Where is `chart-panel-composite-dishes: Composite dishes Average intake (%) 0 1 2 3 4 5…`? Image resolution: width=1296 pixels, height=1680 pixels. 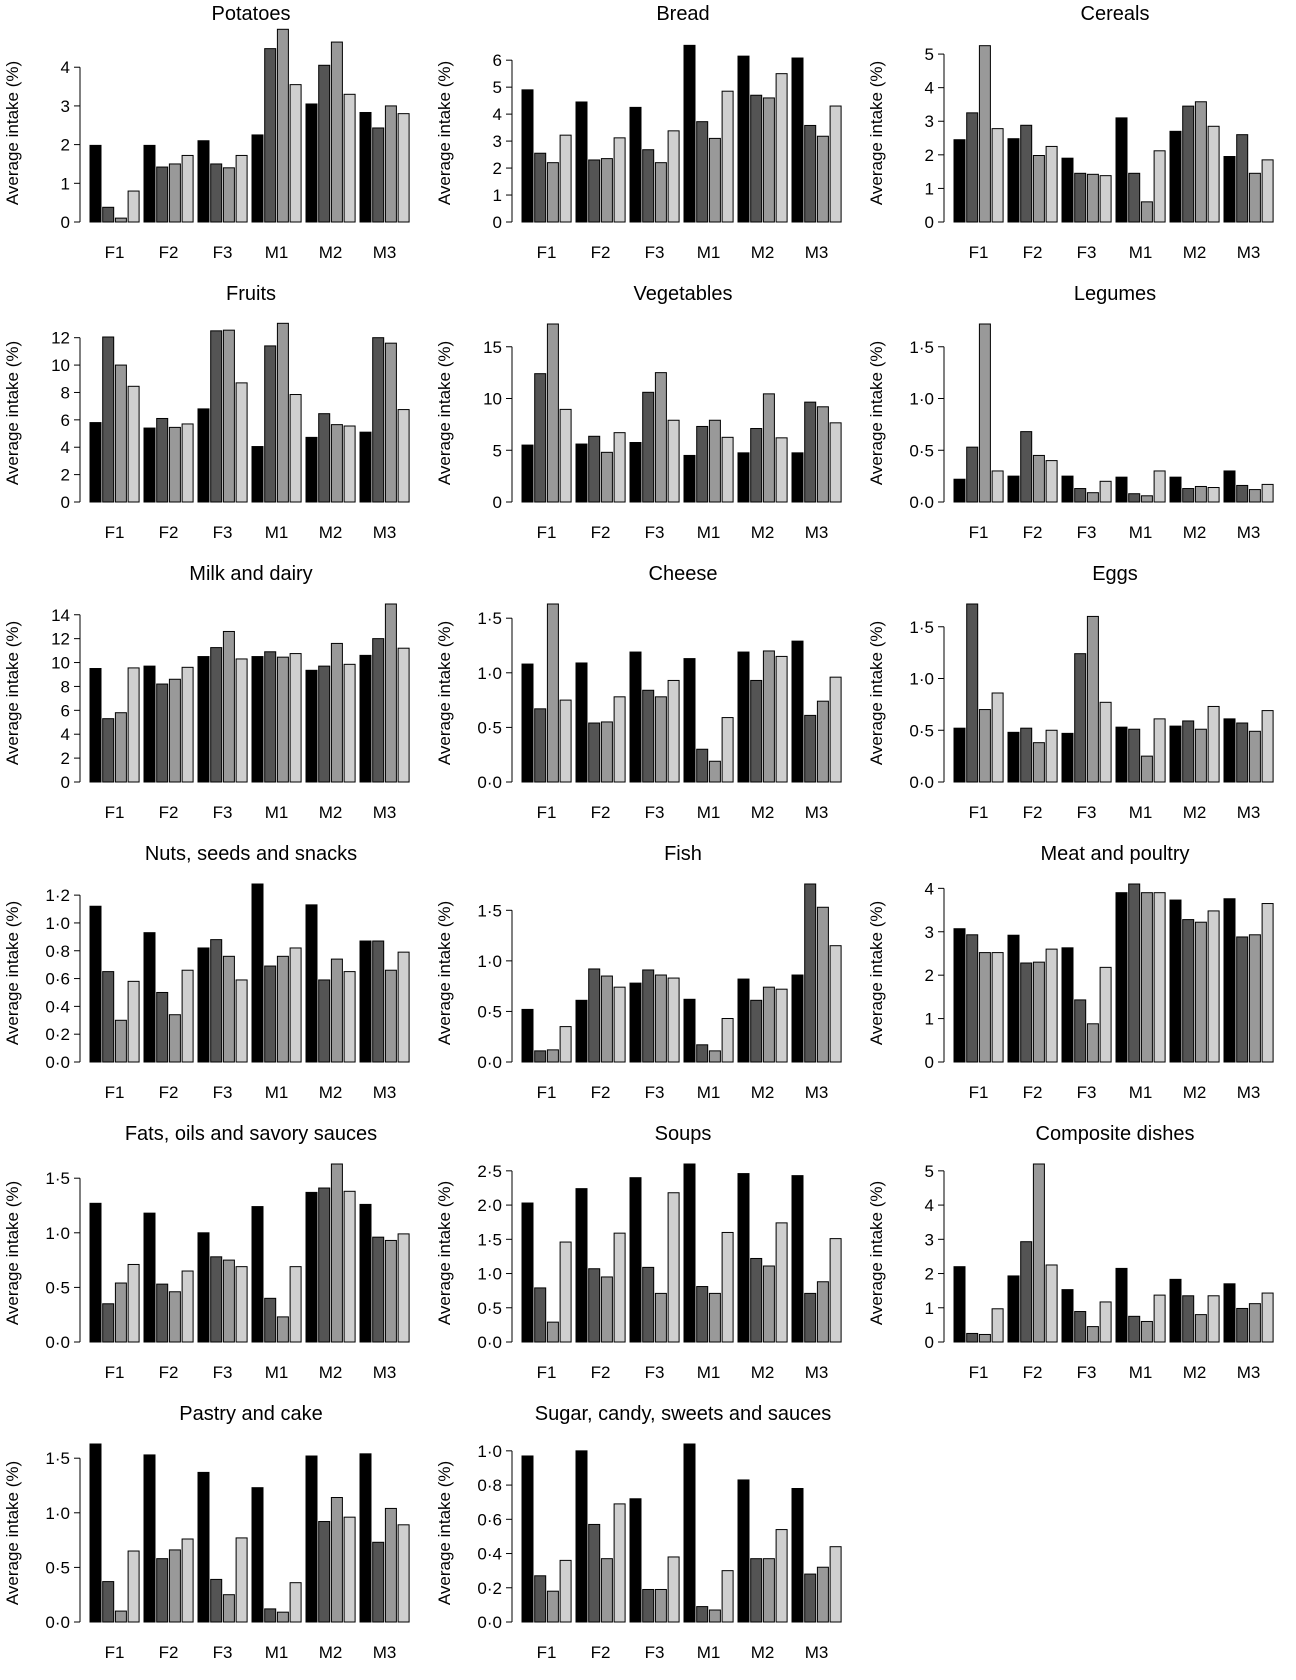 chart-panel-composite-dishes: Composite dishes Average intake (%) 0 1 2 3 4 5… is located at coordinates (1080, 1260).